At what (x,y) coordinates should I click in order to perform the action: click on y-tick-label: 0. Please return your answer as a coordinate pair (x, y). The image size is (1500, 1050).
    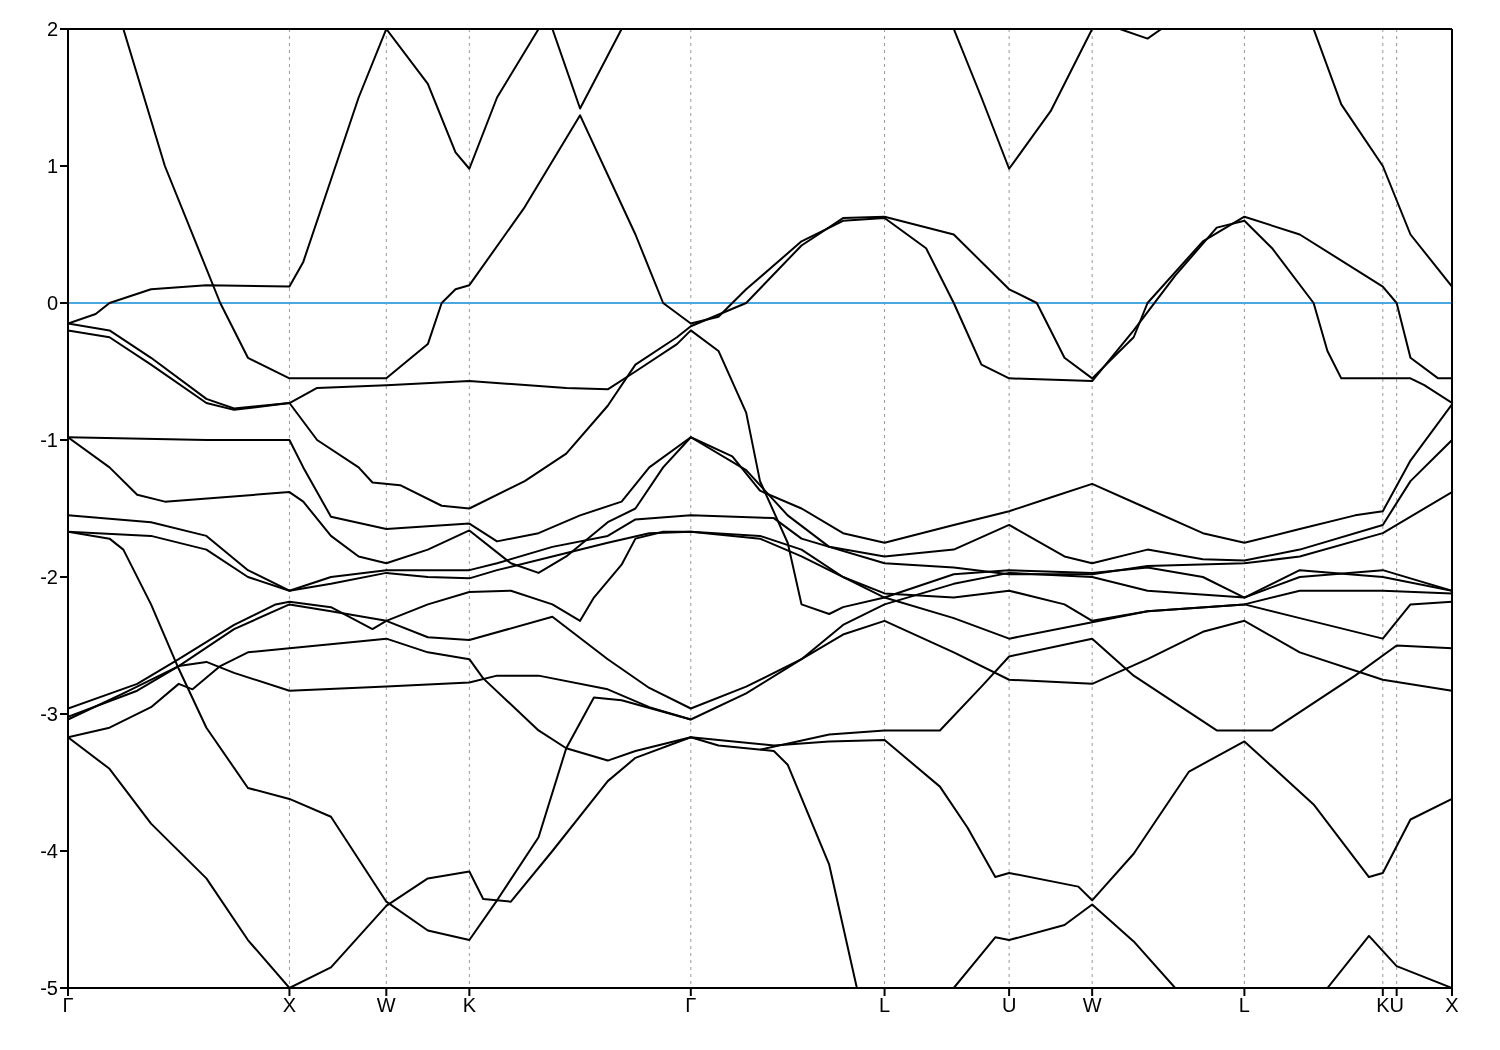
    Looking at the image, I should click on (52, 303).